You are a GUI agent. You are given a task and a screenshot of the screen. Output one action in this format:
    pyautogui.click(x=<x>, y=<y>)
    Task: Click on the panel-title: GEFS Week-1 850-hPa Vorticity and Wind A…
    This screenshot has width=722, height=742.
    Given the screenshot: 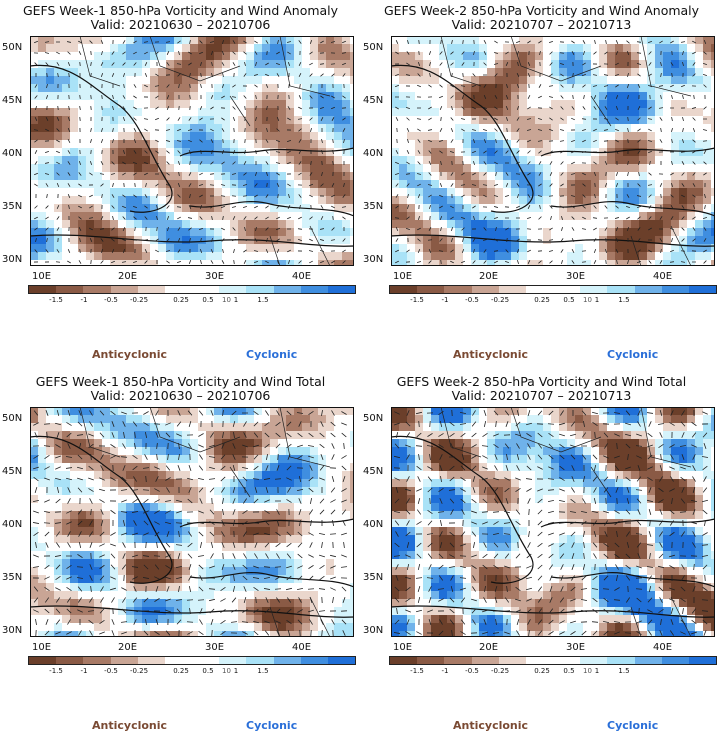 What is the action you would take?
    pyautogui.click(x=180, y=10)
    